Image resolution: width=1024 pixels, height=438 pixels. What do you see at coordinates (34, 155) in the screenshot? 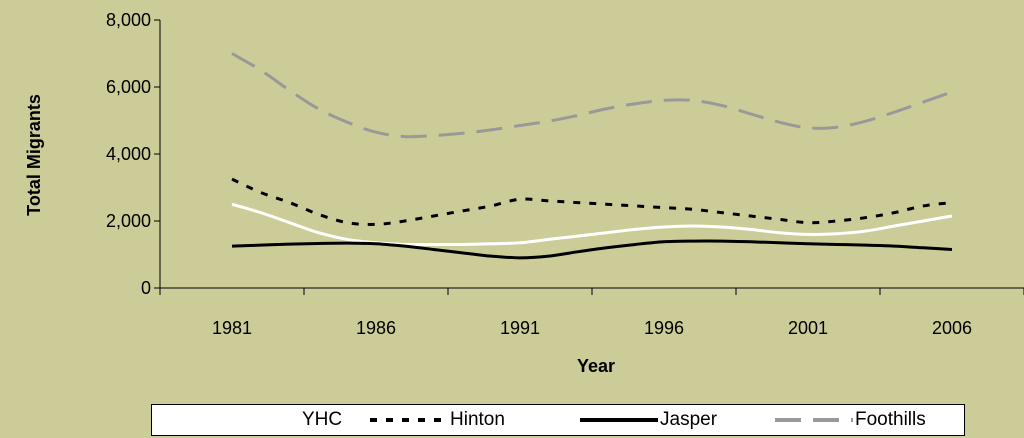
I see `y-axis-title: Total Migrants` at bounding box center [34, 155].